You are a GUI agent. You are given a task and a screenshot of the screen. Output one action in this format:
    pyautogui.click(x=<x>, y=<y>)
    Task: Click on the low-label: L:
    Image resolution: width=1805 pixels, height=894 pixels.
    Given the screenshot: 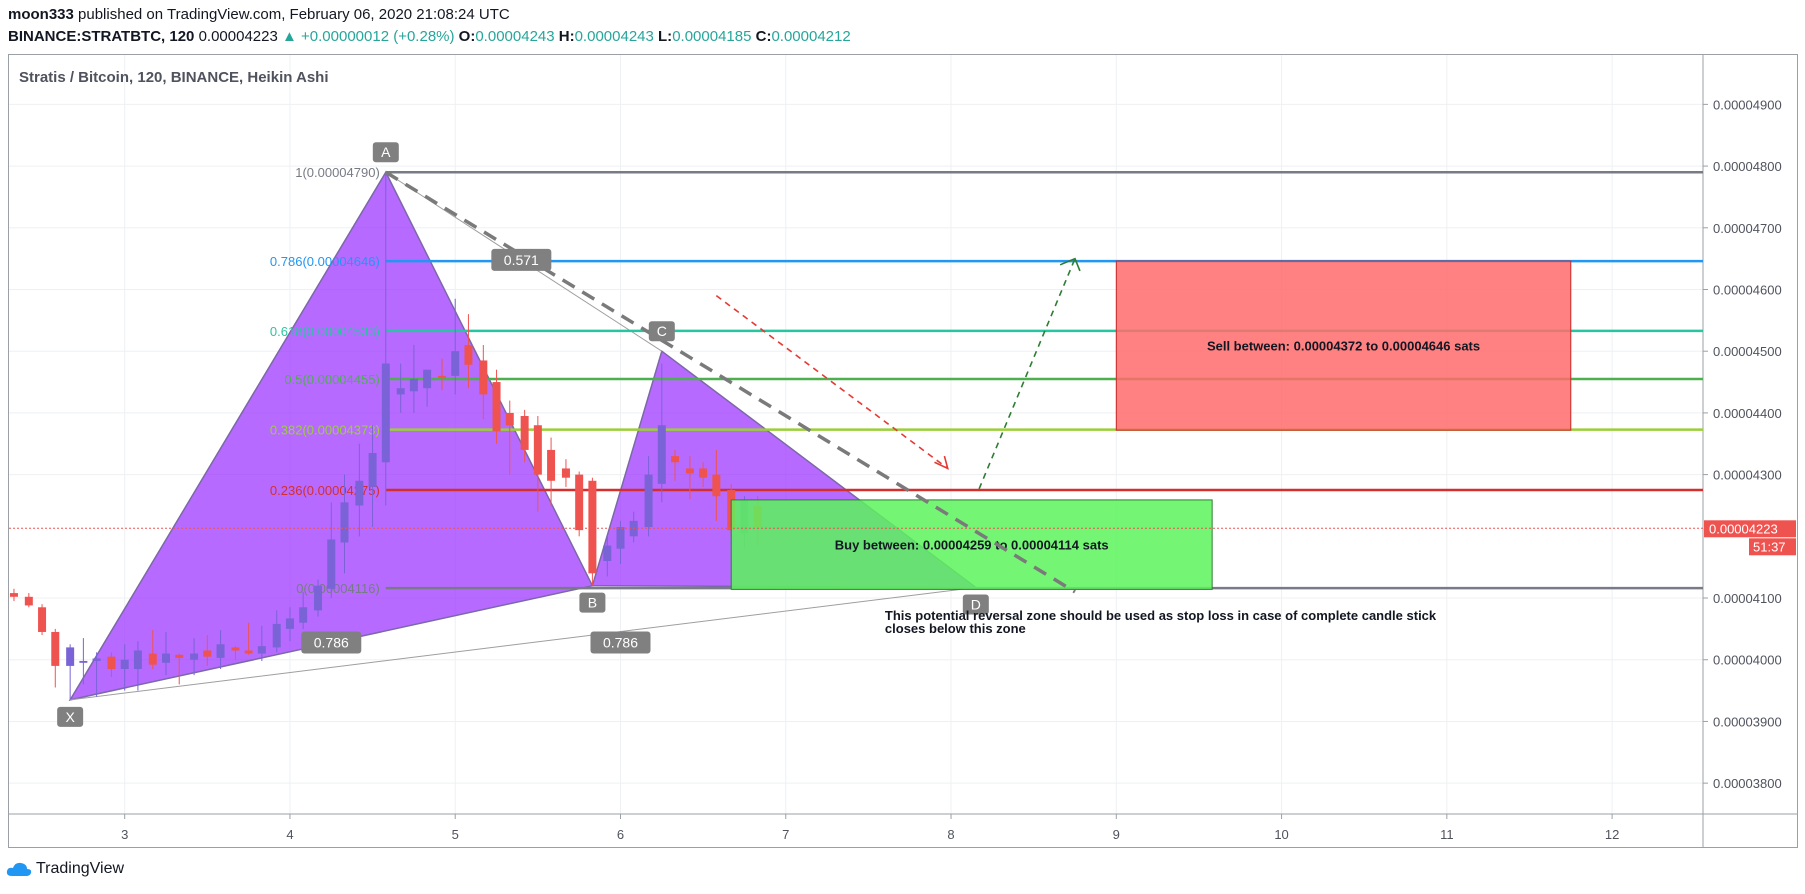 What is the action you would take?
    pyautogui.click(x=665, y=36)
    